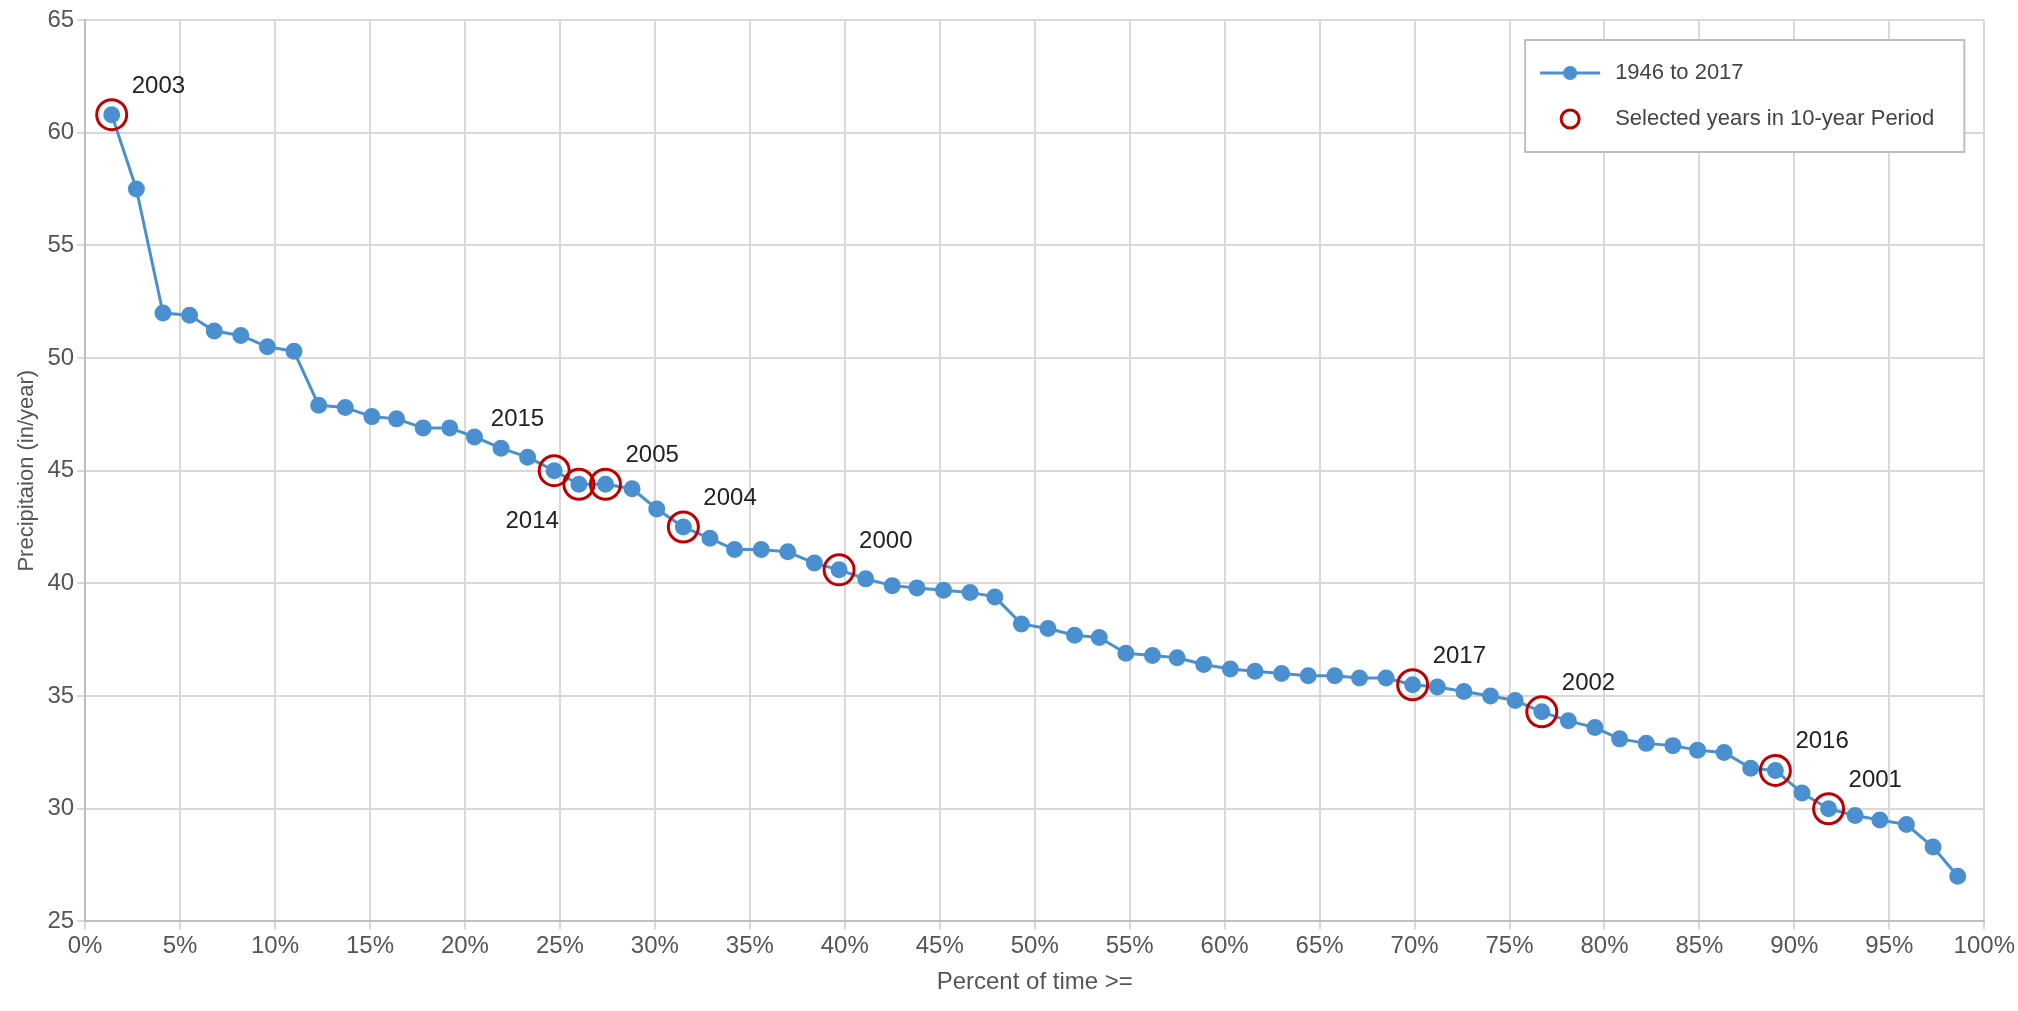 This screenshot has width=2018, height=1011. Describe the element at coordinates (1794, 945) in the screenshot. I see `x-tick-label: 90%` at that location.